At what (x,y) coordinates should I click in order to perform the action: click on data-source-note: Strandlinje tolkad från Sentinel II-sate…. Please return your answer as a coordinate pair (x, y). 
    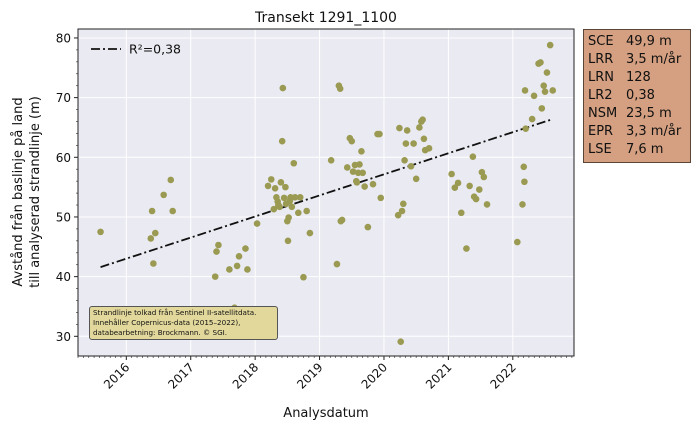
    Looking at the image, I should click on (183, 323).